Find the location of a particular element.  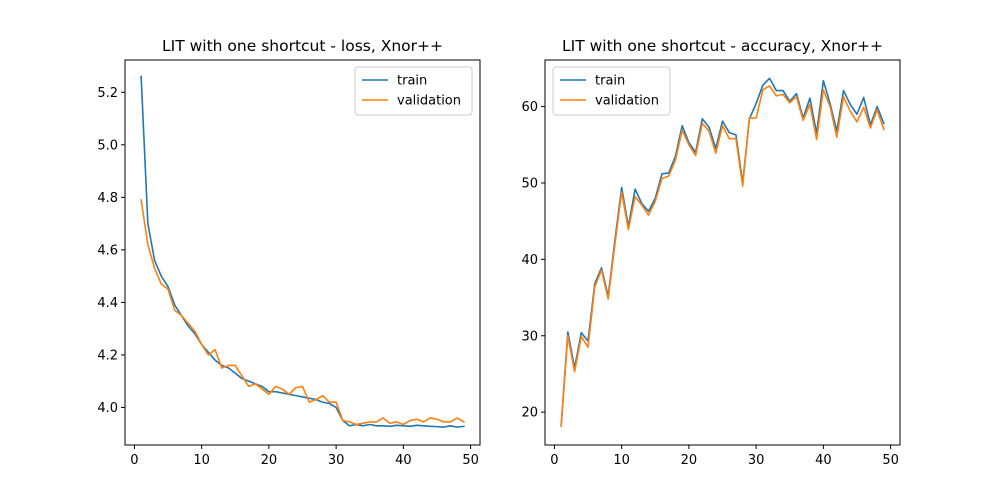

y-tick-label: 50 is located at coordinates (529, 183).